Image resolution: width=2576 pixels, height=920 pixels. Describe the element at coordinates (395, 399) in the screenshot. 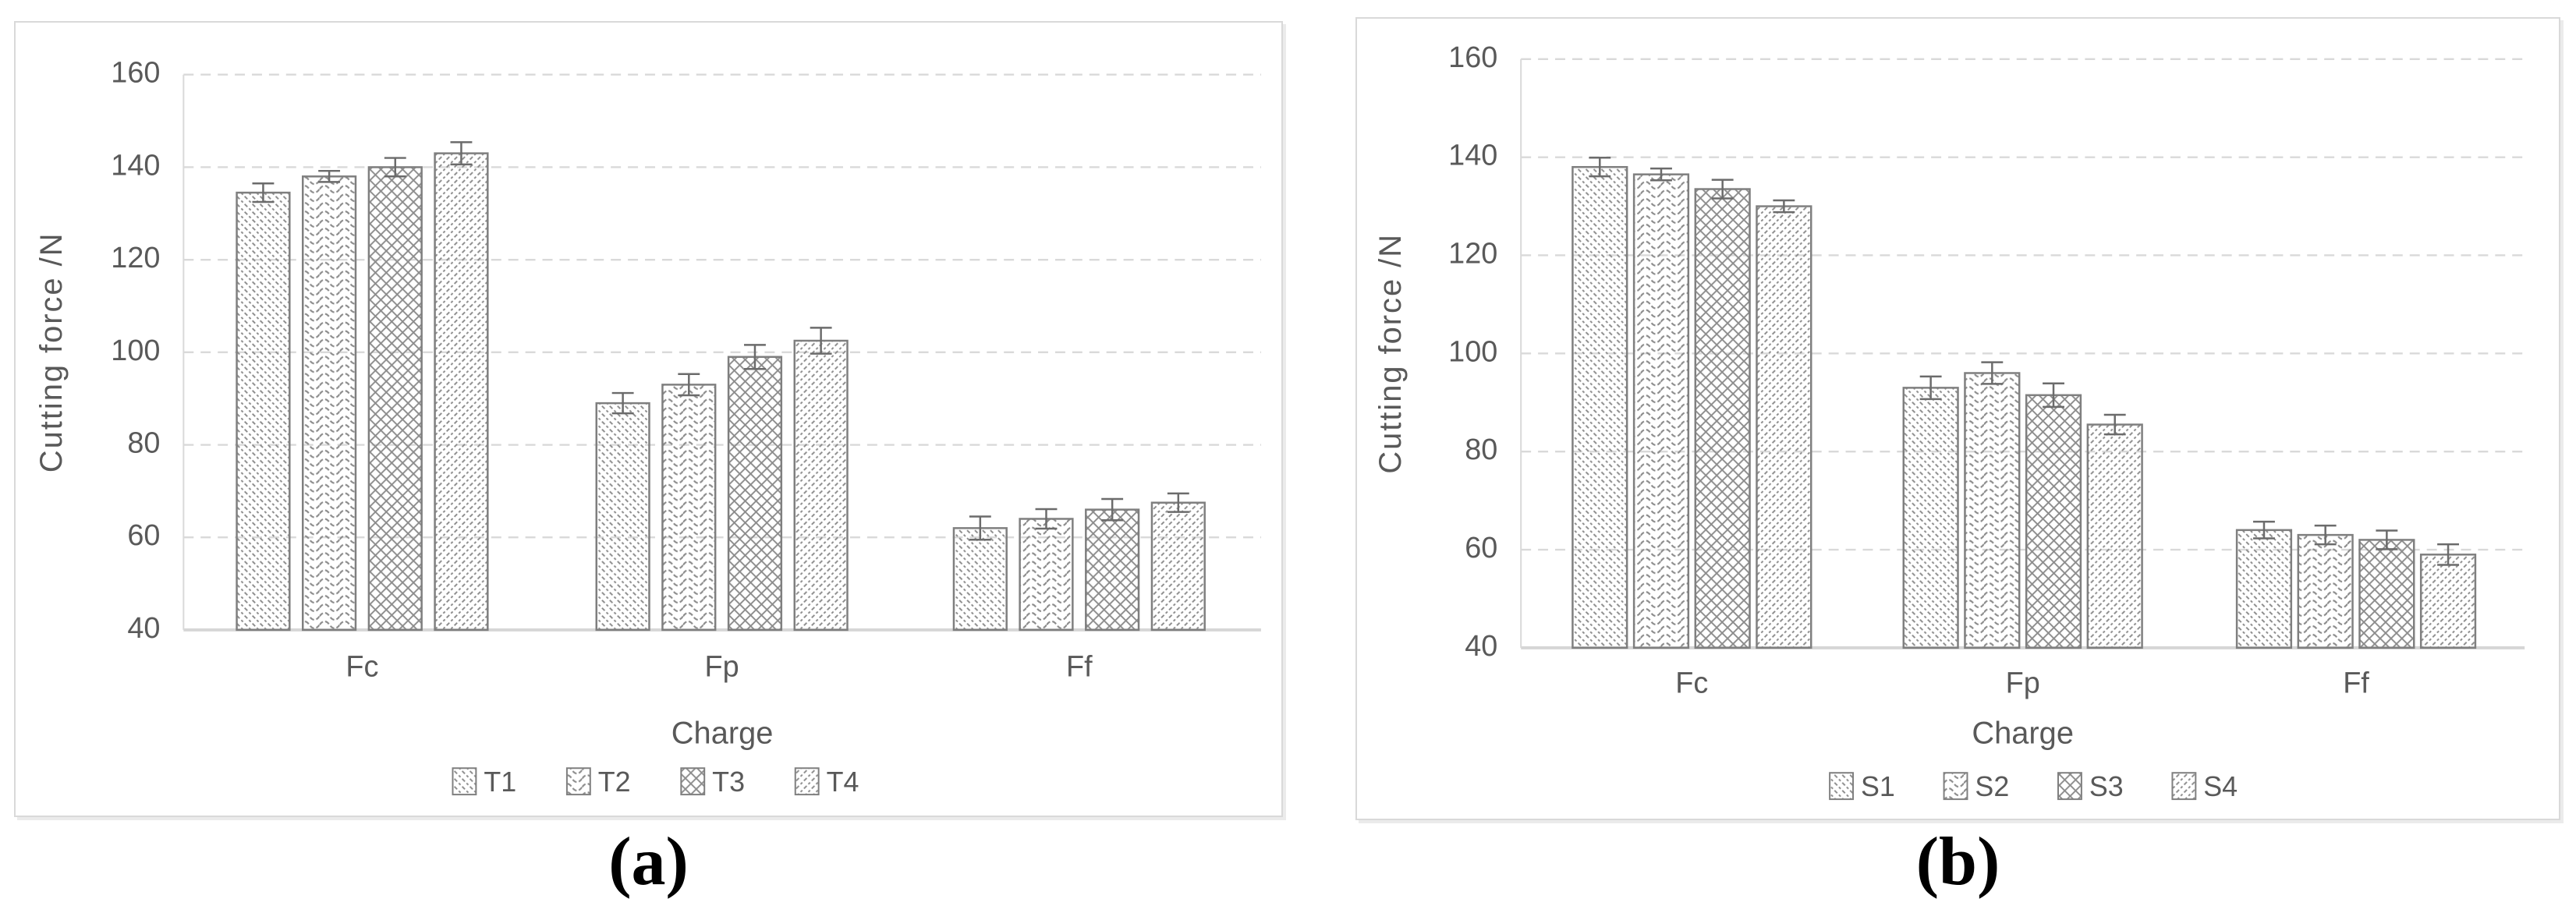

I see `bar-T3-Fc` at that location.